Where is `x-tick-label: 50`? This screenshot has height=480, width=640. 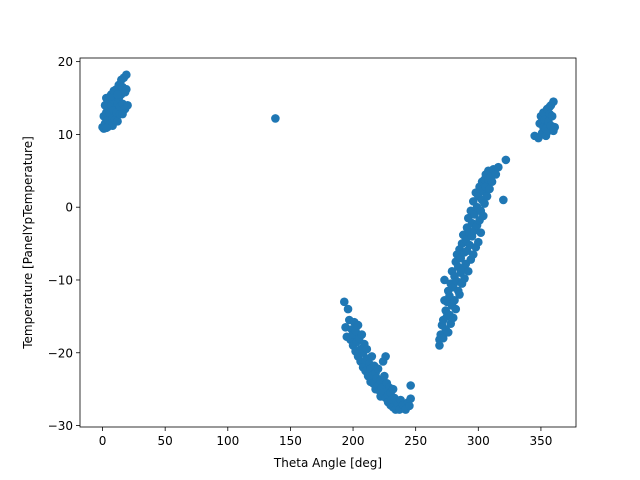 x-tick-label: 50 is located at coordinates (165, 441).